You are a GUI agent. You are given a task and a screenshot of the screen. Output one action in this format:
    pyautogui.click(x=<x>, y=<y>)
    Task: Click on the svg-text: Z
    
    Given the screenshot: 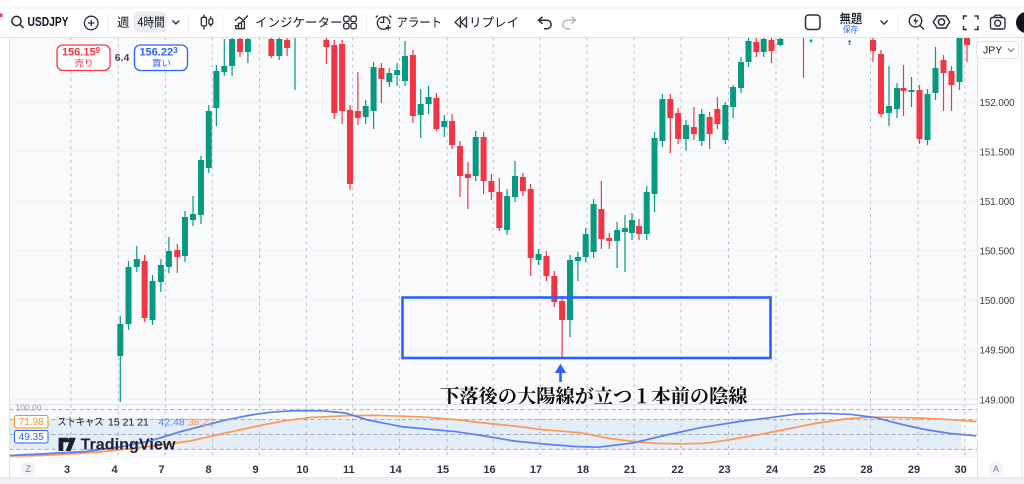 What is the action you would take?
    pyautogui.click(x=29, y=469)
    